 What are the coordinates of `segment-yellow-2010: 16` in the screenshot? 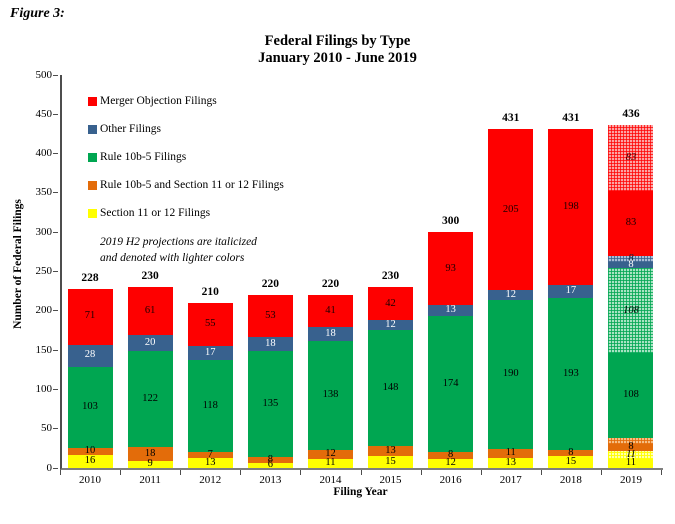 It's located at (90, 461).